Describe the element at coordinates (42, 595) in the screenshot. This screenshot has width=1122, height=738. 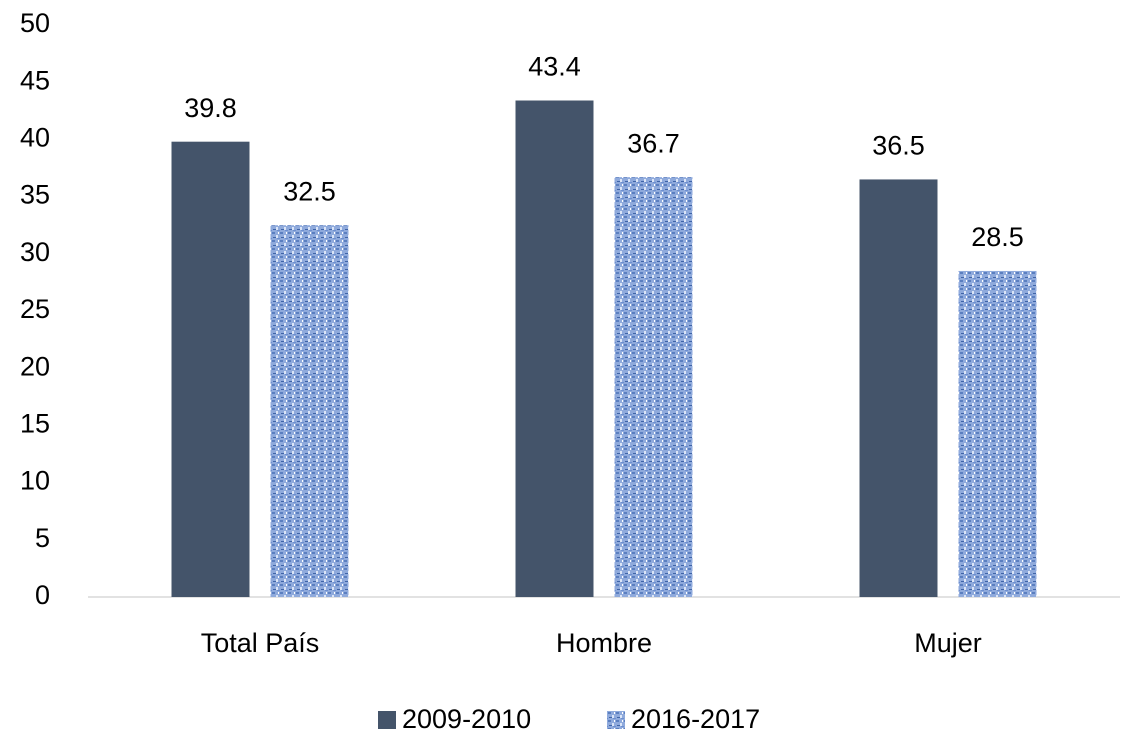
I see `y-tick-label: 0` at that location.